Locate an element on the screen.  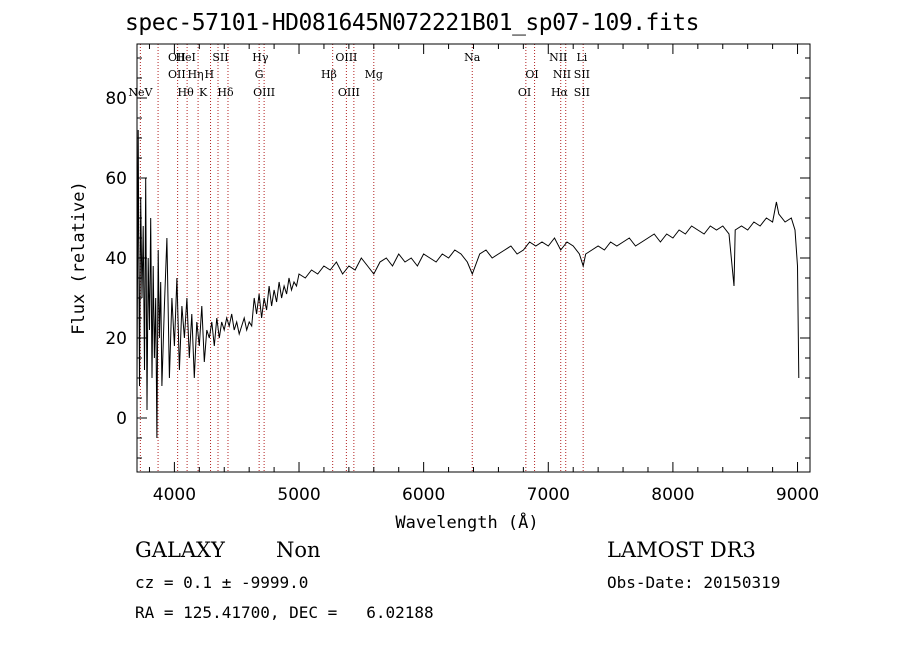
line-label: HeI is located at coordinates (185, 57).